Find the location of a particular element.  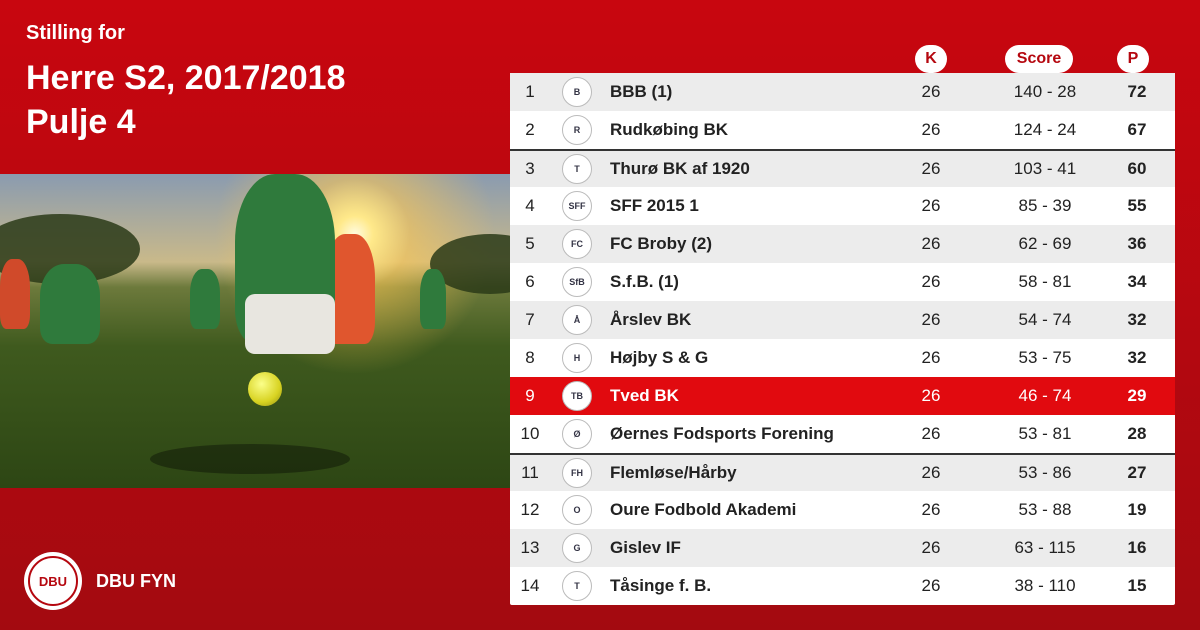

team-crest-icon: G is located at coordinates (577, 548).